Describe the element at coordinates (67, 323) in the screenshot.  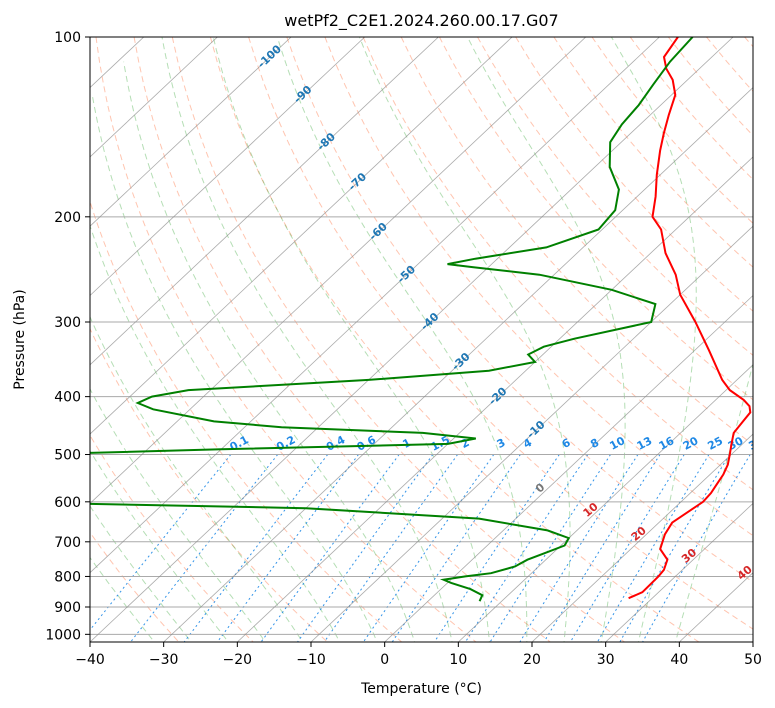
I see `y-tick-label: 300` at that location.